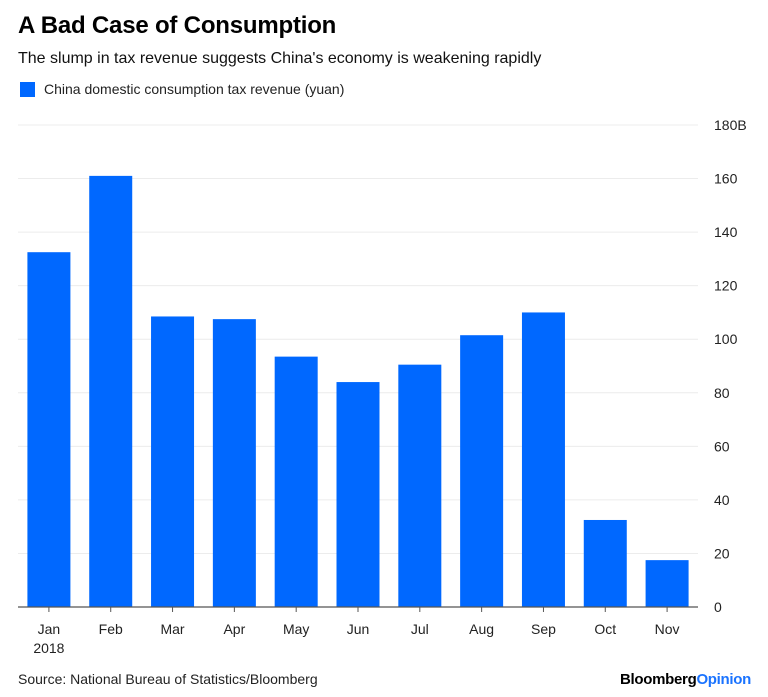 This screenshot has height=697, width=768. Describe the element at coordinates (543, 629) in the screenshot. I see `x-tick-label: Sep` at that location.